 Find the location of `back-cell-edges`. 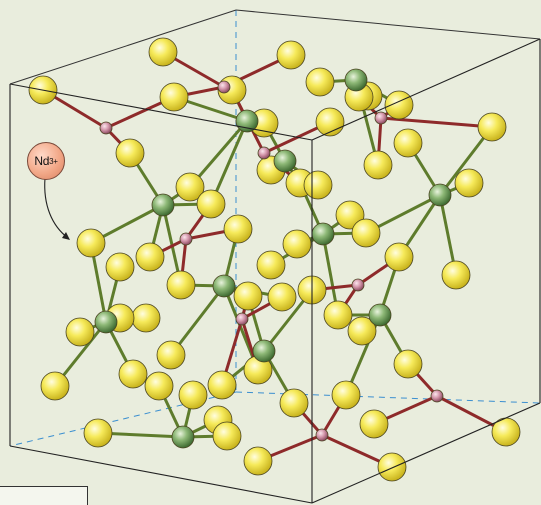

back-cell-edges is located at coordinates (275, 47).